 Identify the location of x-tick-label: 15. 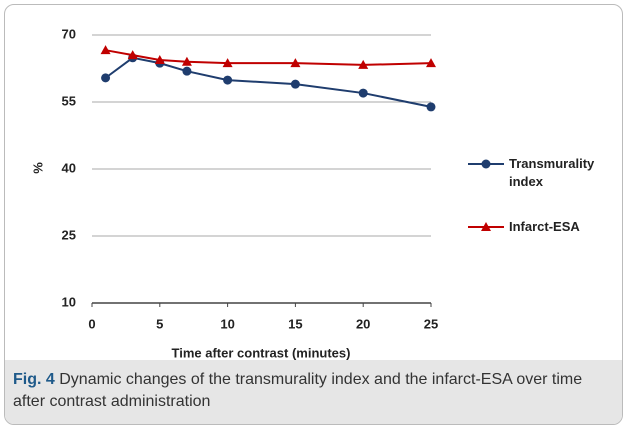
(295, 323).